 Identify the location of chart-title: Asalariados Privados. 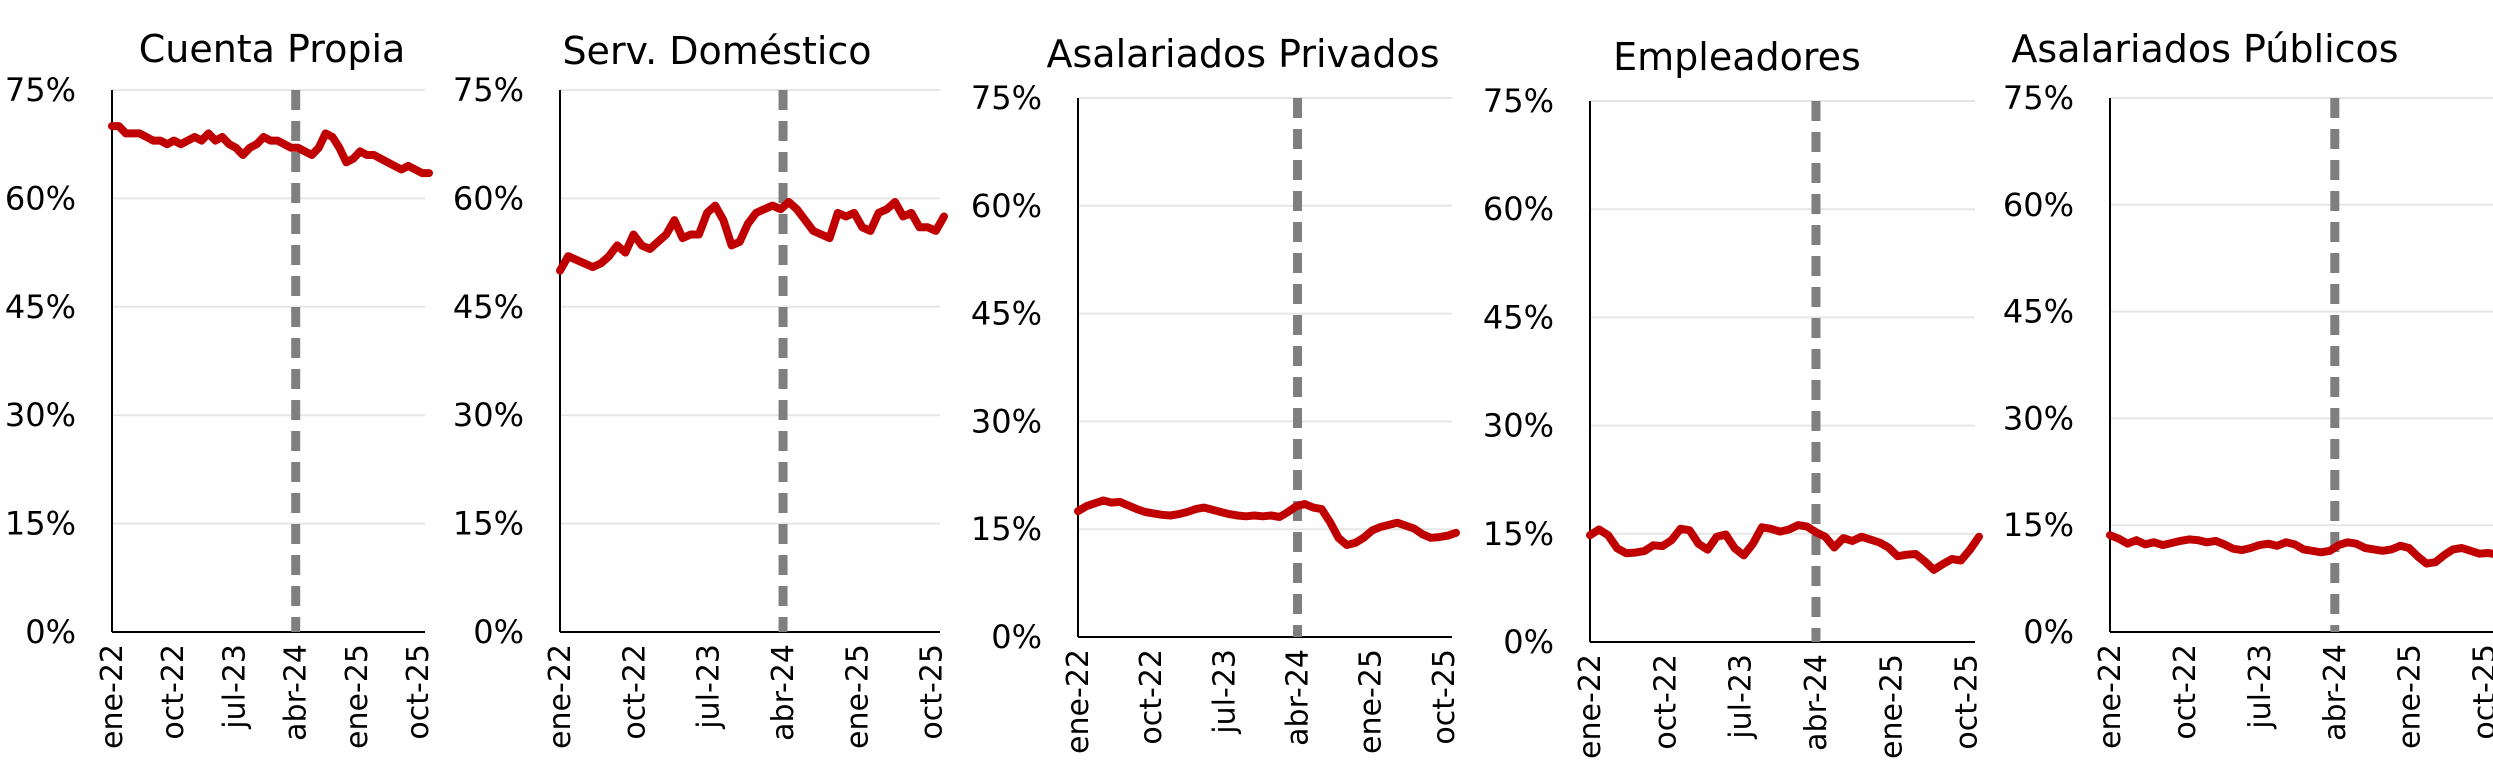
(1242, 54).